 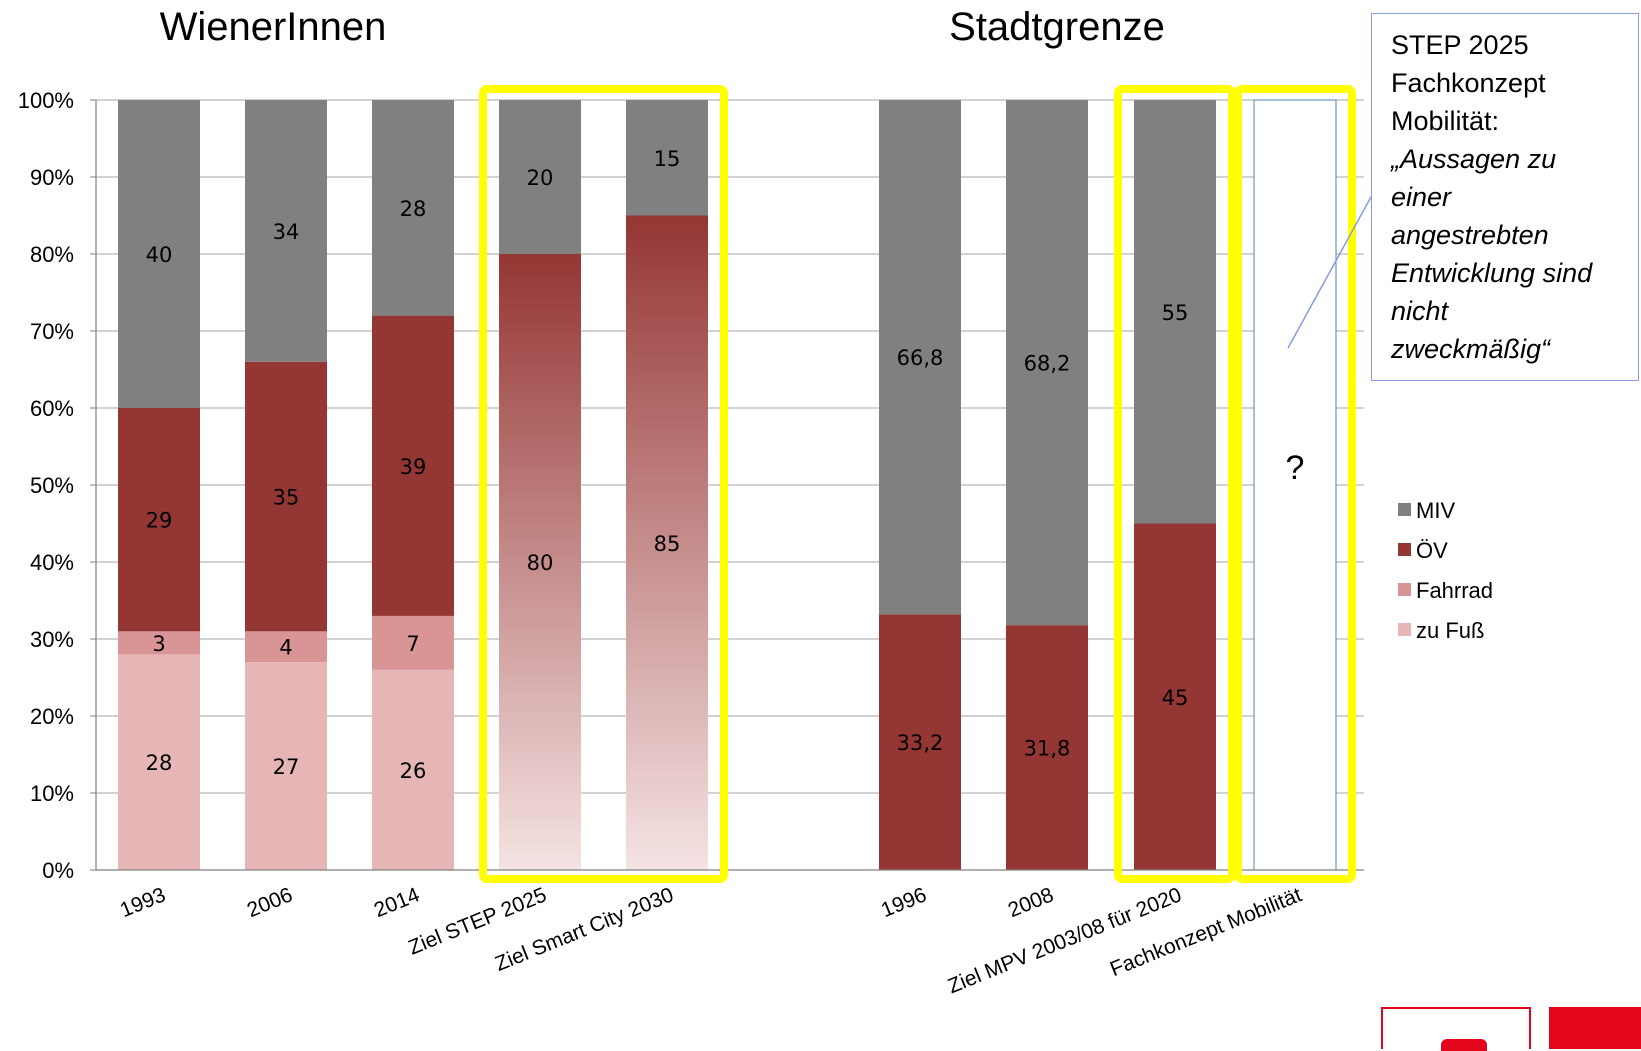 I want to click on bar-data-label: 40, so click(x=159, y=255).